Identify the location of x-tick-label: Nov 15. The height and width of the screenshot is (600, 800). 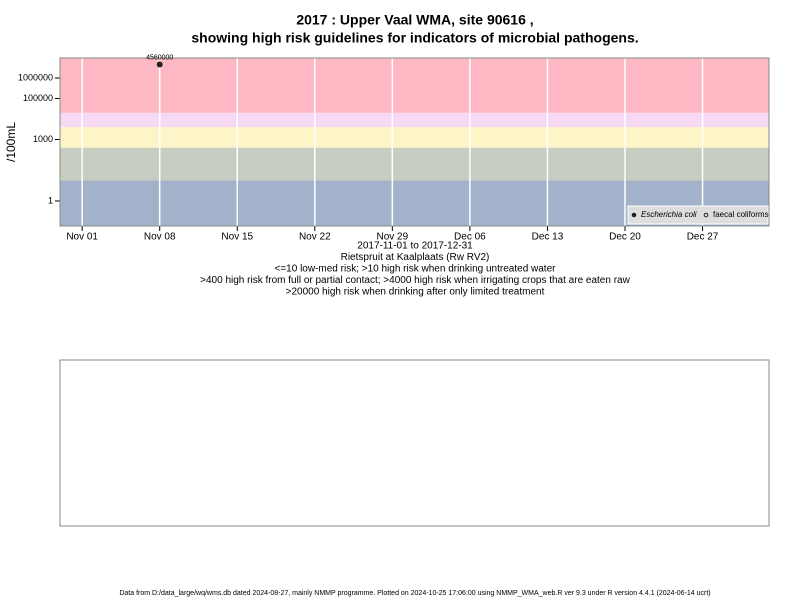
(237, 237).